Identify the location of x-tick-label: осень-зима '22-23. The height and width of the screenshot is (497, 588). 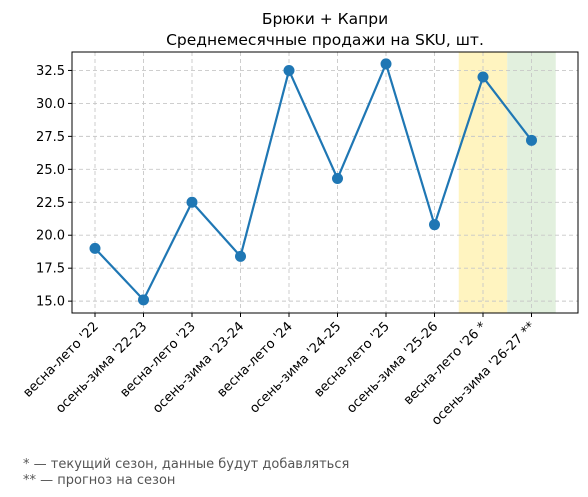
(101, 367).